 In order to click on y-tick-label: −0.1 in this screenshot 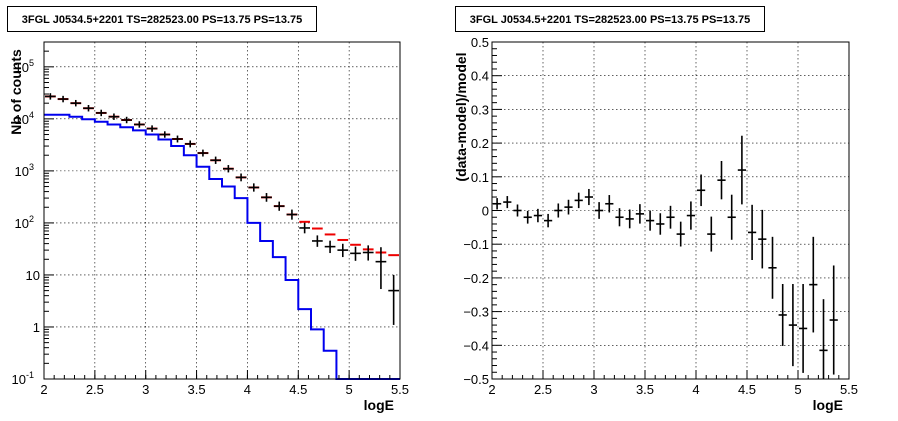, I will do `click(476, 244)`.